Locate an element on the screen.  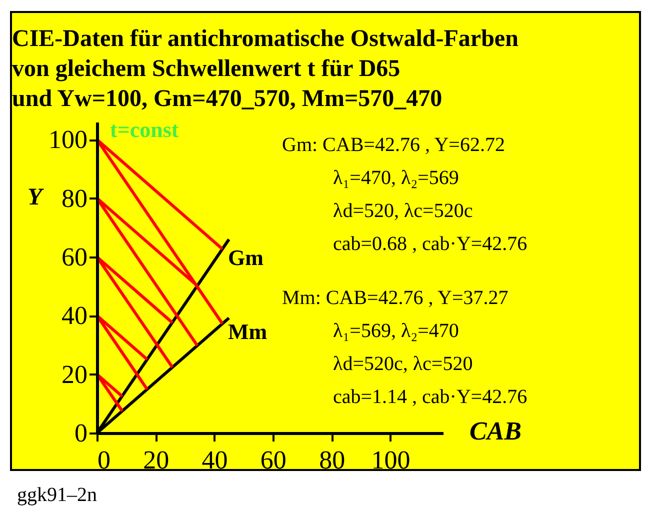
annotation: t=const is located at coordinates (145, 129).